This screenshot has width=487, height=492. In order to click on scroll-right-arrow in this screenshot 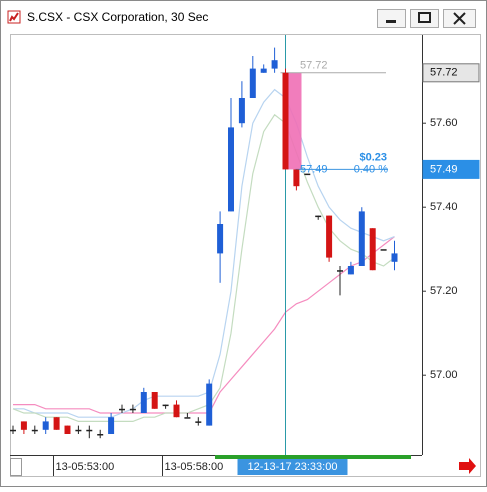, I will do `click(467, 466)`.